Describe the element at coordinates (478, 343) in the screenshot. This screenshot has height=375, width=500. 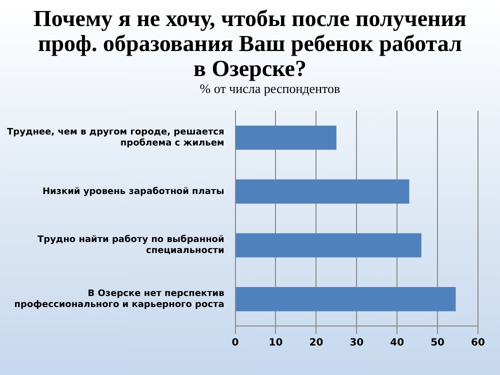
I see `x-tick-label: 60` at that location.